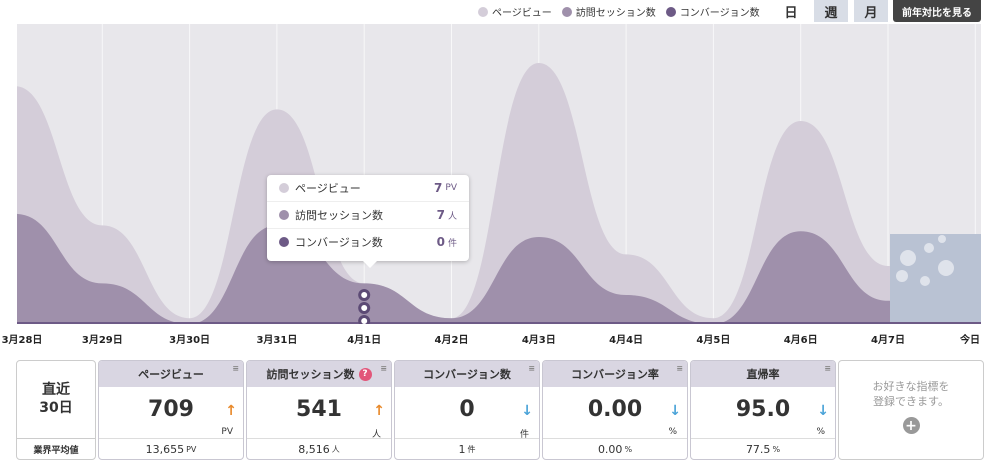 This screenshot has width=1000, height=470. I want to click on x-tick-label: 4月7日, so click(888, 340).